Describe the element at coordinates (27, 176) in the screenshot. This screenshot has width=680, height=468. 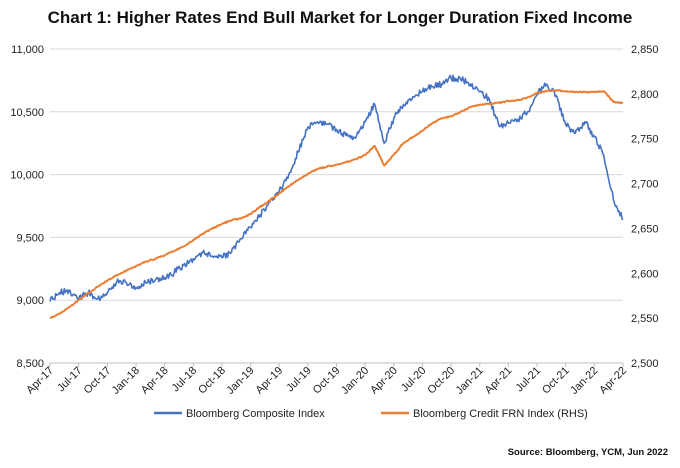
I see `y-left-tick-label: 10,000` at that location.